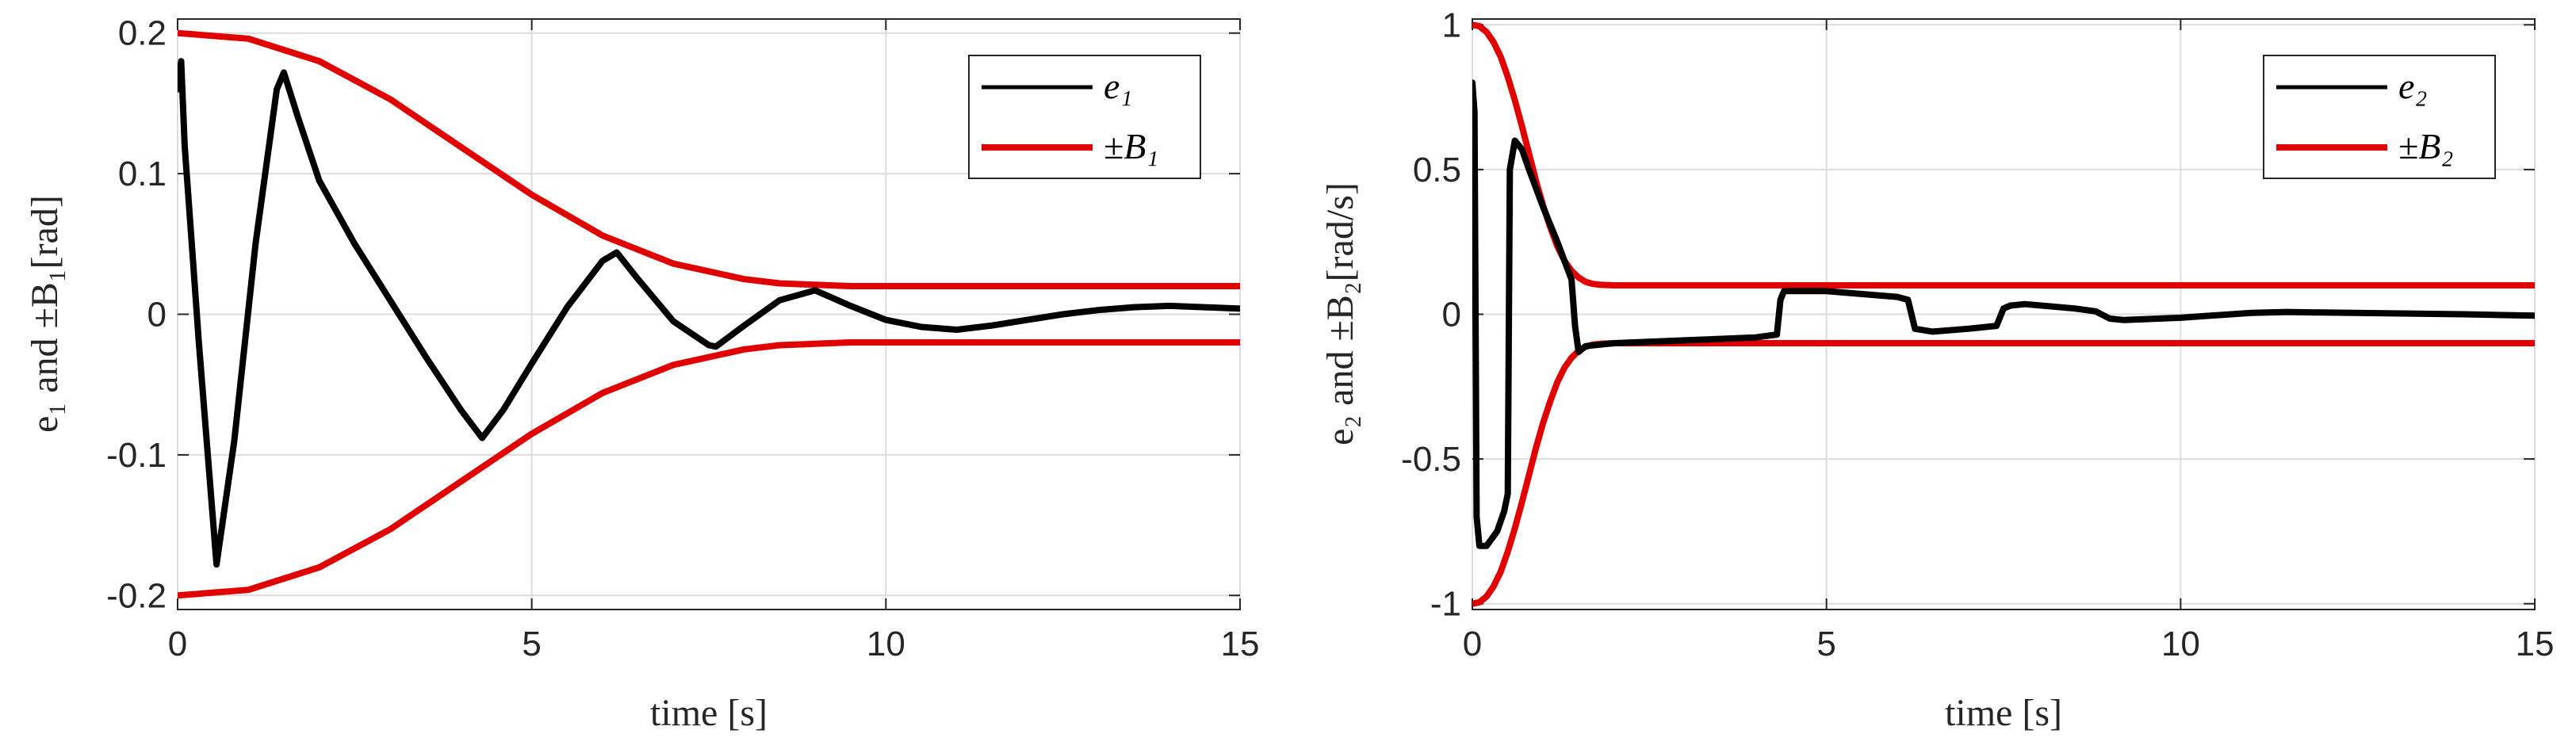  I want to click on left-x-axis-label: time [s], so click(708, 713).